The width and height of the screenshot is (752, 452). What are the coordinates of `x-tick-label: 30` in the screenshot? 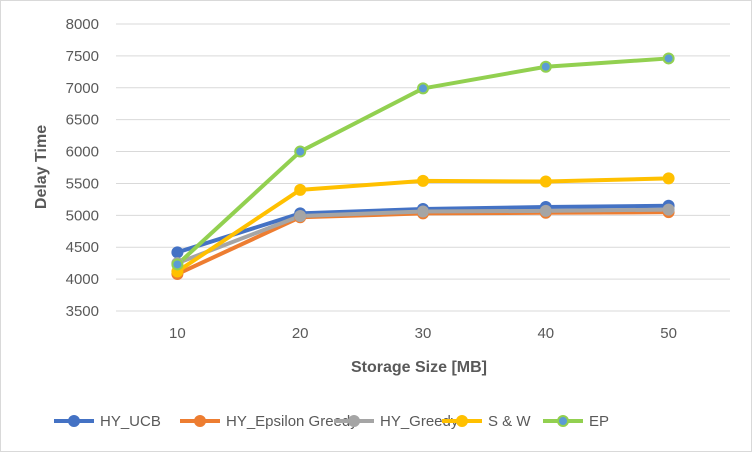 It's located at (423, 333).